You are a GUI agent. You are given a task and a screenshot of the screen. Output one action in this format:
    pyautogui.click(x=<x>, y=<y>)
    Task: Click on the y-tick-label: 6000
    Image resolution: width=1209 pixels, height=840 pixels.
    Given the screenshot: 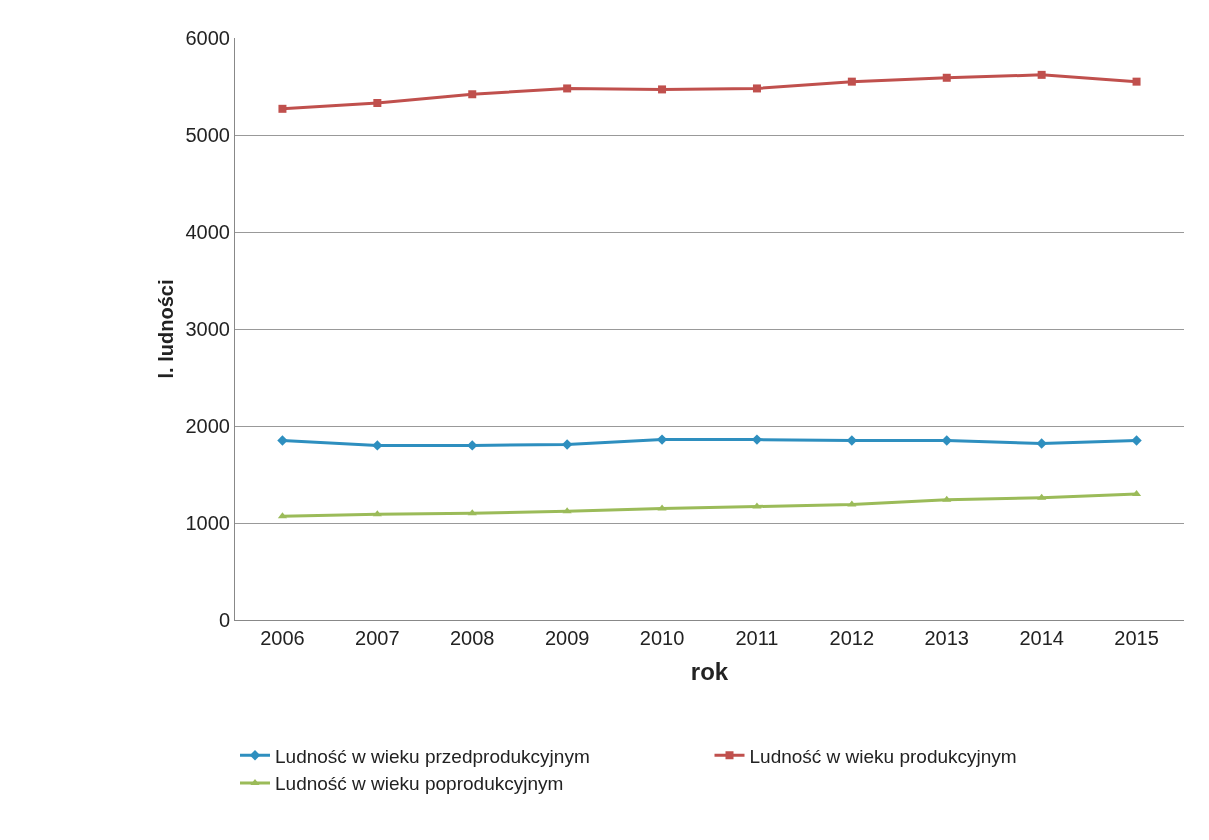 What is the action you would take?
    pyautogui.click(x=207, y=38)
    